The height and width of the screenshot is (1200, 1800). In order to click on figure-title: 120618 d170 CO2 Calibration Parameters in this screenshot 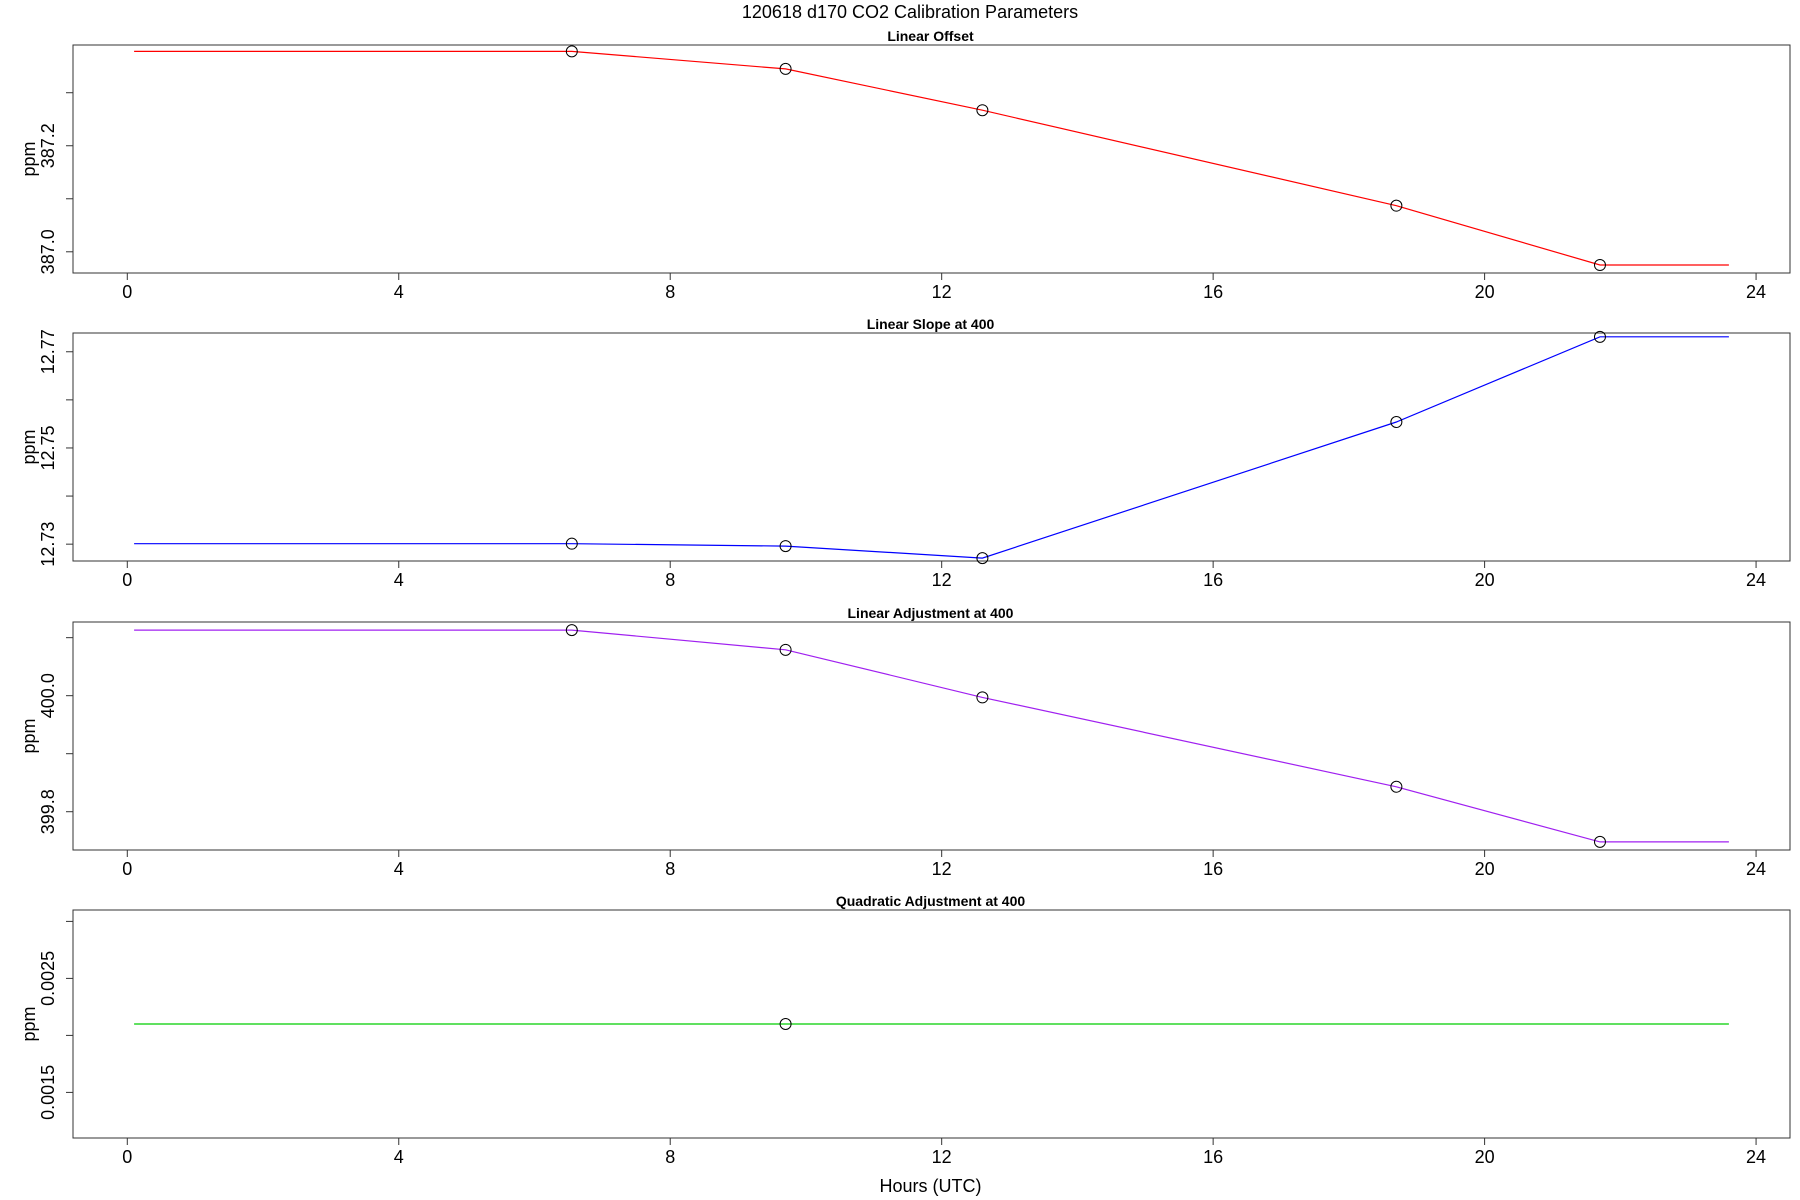, I will do `click(910, 12)`.